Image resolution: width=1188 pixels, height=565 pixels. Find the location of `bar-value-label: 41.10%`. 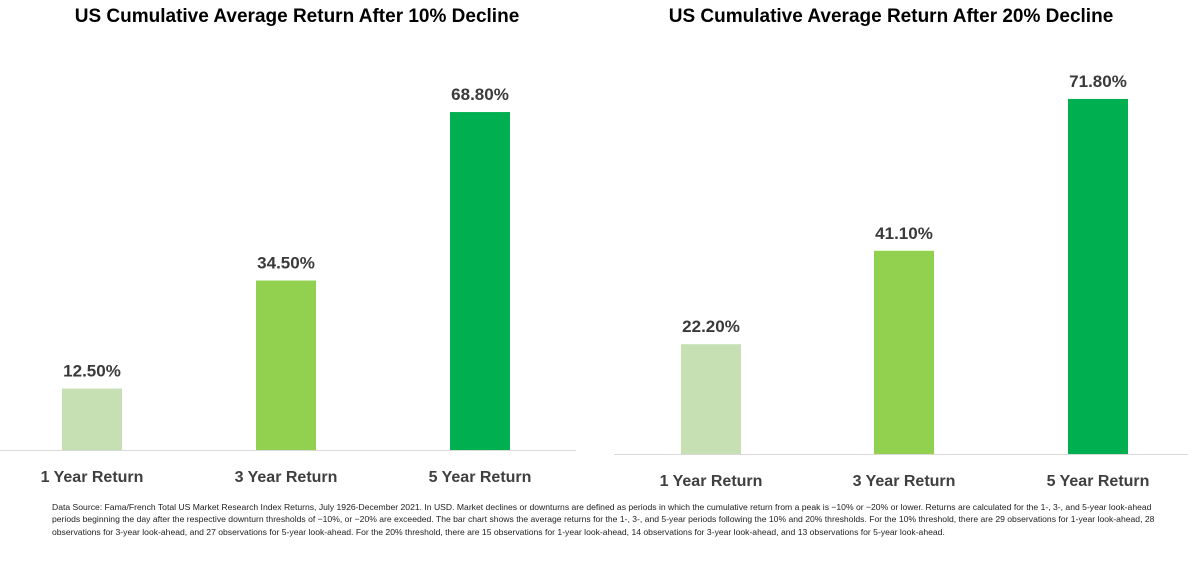

bar-value-label: 41.10% is located at coordinates (904, 233).